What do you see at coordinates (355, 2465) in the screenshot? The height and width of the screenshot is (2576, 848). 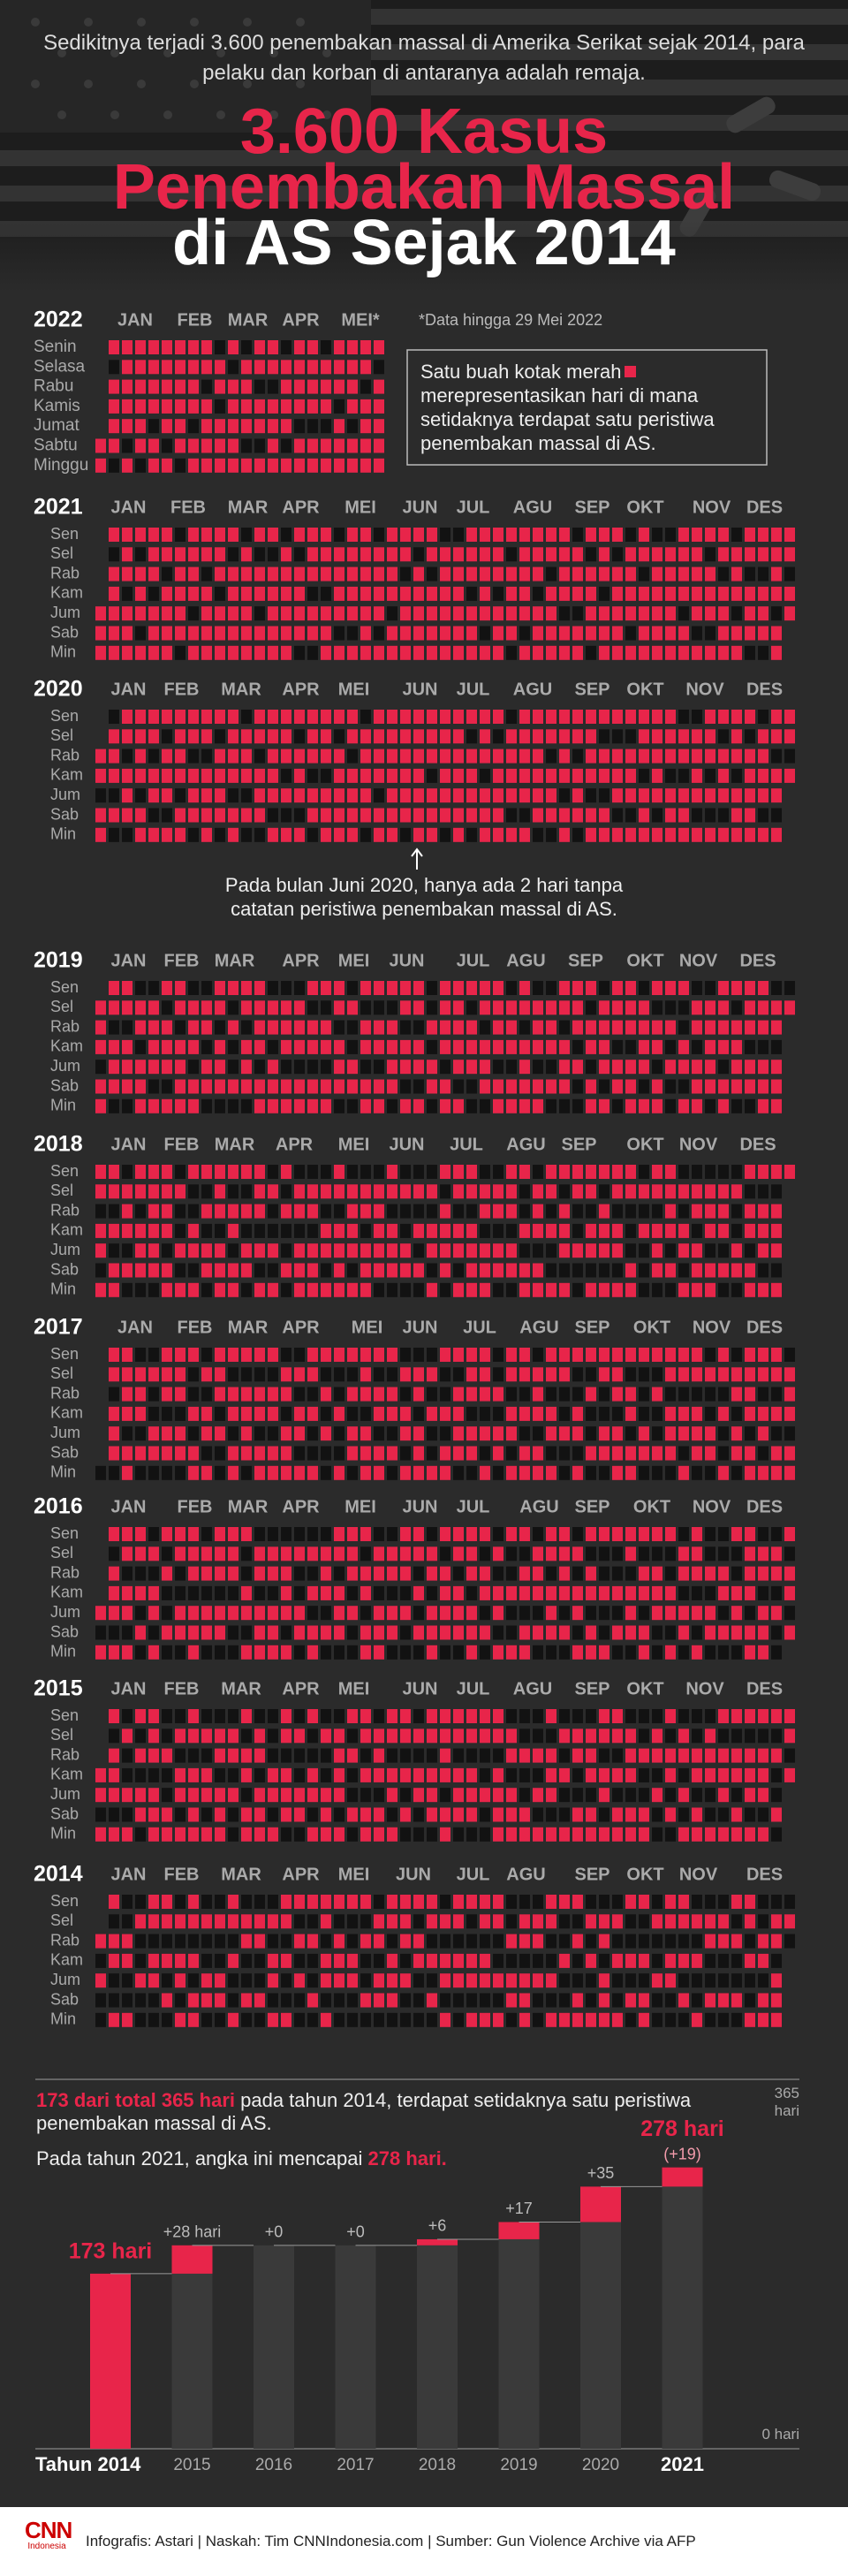 I see `x-tick-label: 2017` at bounding box center [355, 2465].